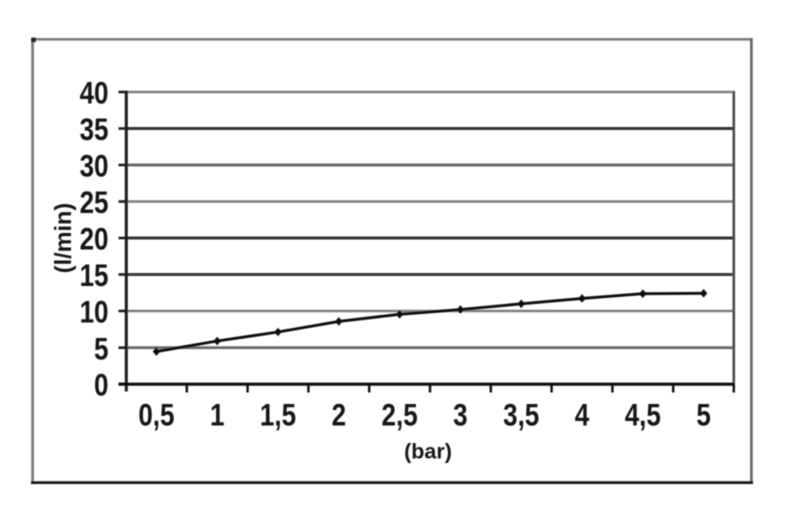  Describe the element at coordinates (94, 203) in the screenshot. I see `svg-text: 25` at that location.